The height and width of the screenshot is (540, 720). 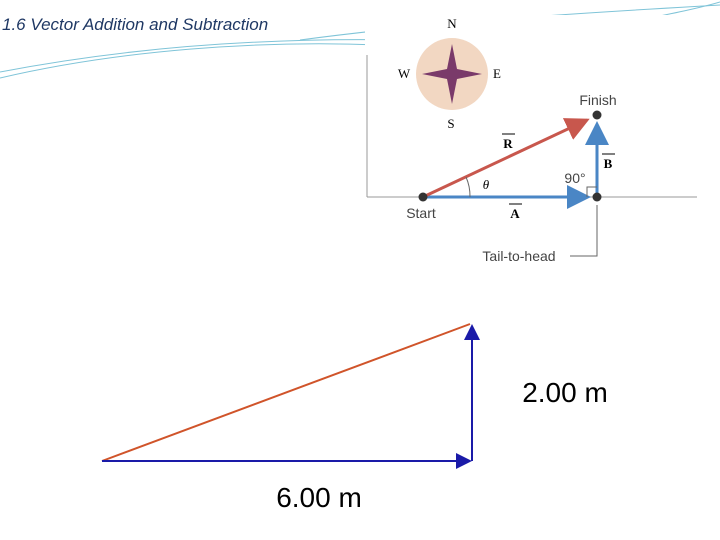 What do you see at coordinates (468, 187) in the screenshot?
I see `angle-arc` at bounding box center [468, 187].